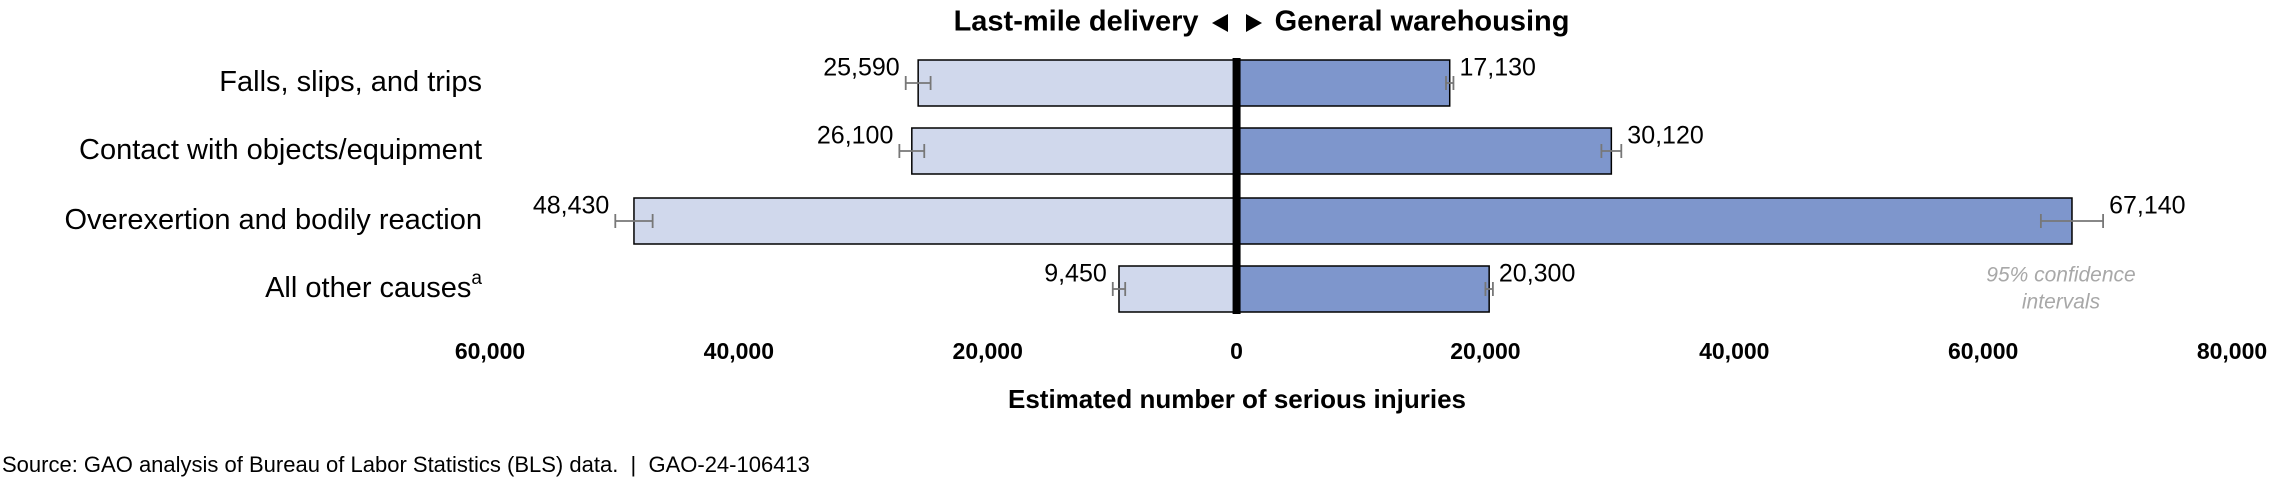 The width and height of the screenshot is (2276, 482). What do you see at coordinates (2061, 302) in the screenshot?
I see `annotation: intervals` at bounding box center [2061, 302].